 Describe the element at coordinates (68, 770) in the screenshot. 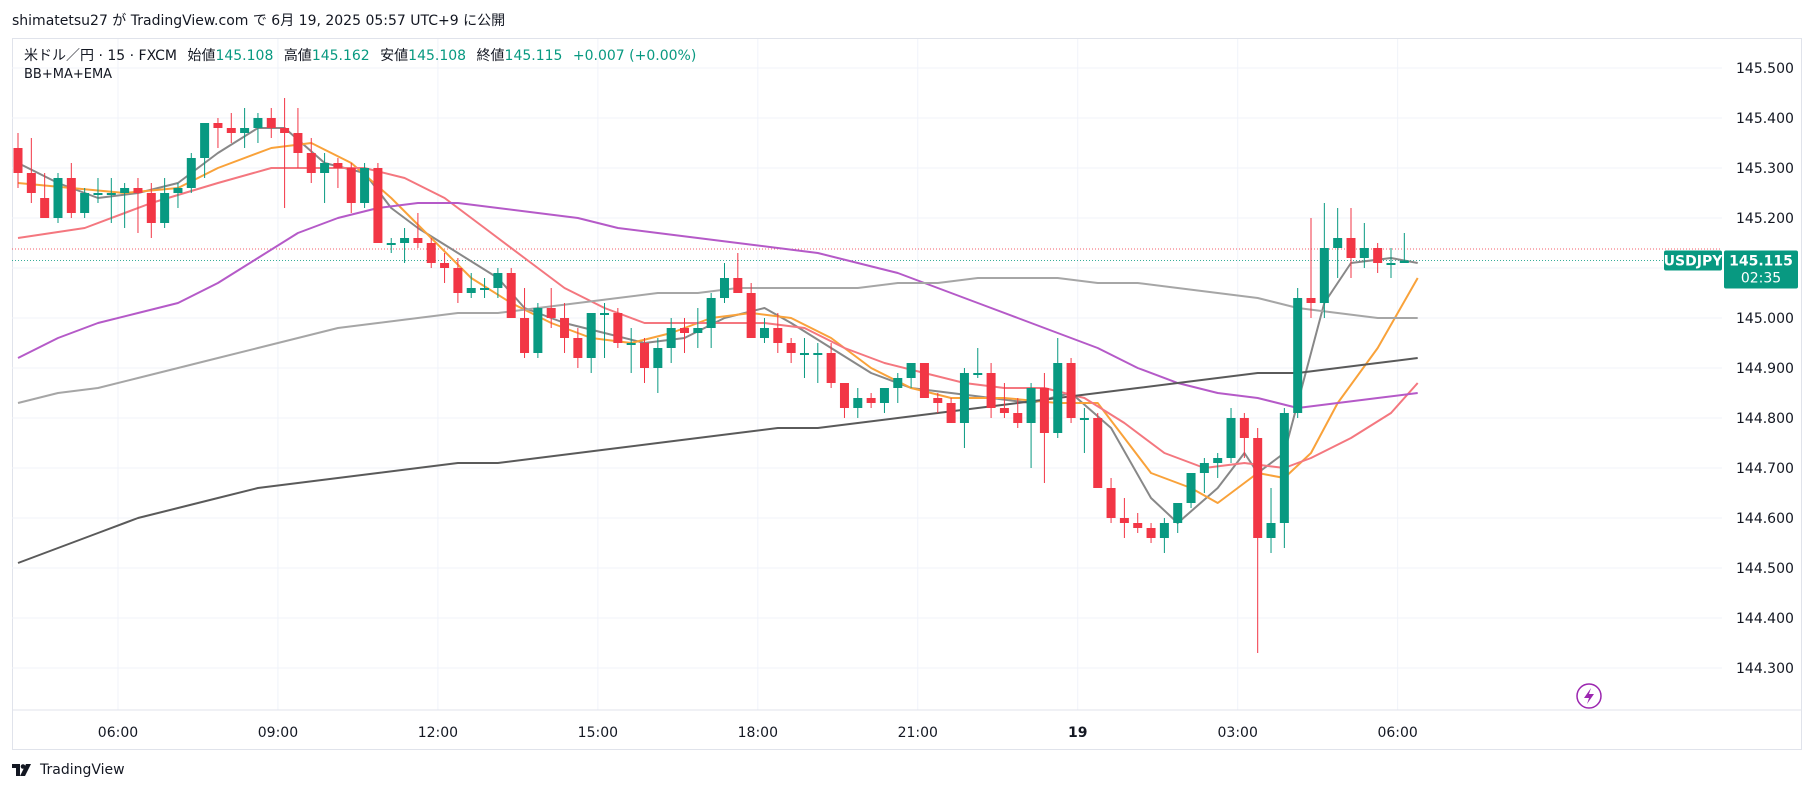

I see `tradingview-footer: TradingView` at that location.